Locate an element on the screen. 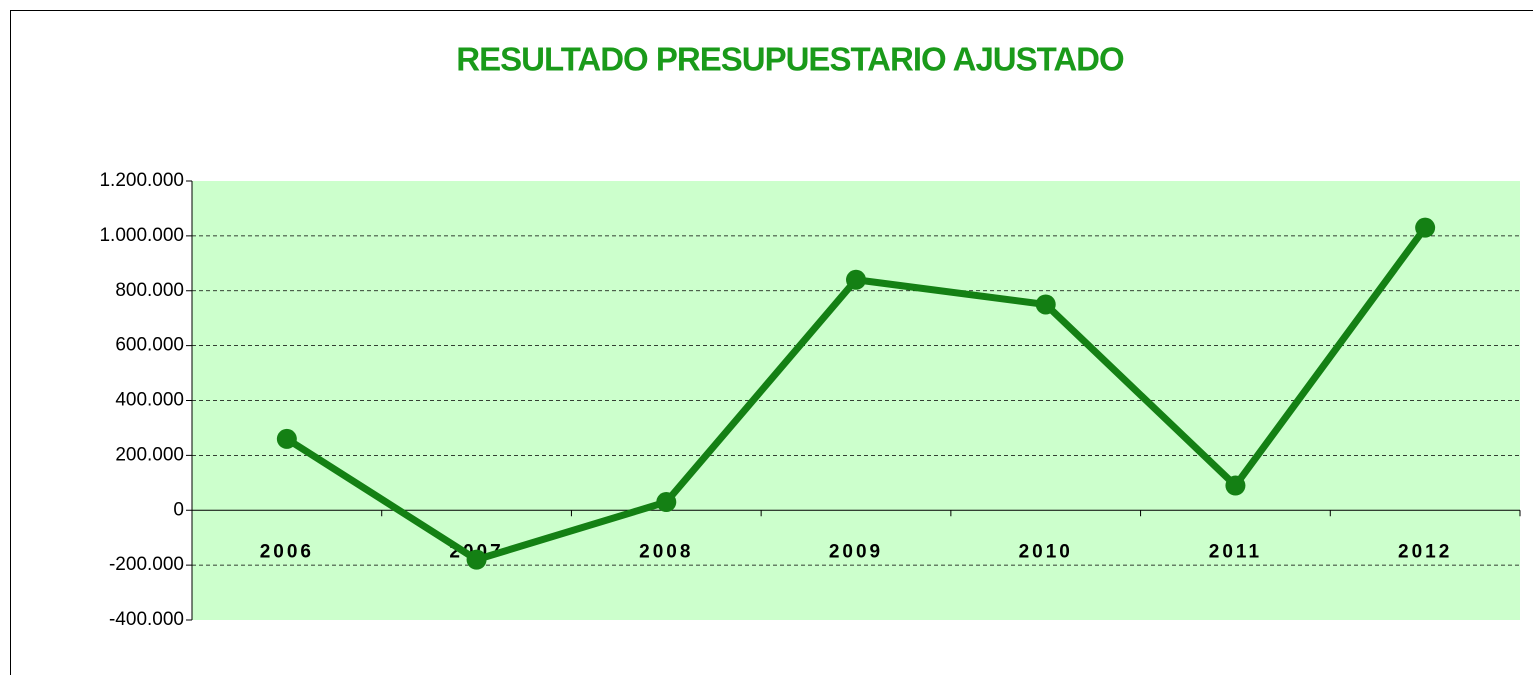  x-tick-label: 2012 is located at coordinates (1425, 551).